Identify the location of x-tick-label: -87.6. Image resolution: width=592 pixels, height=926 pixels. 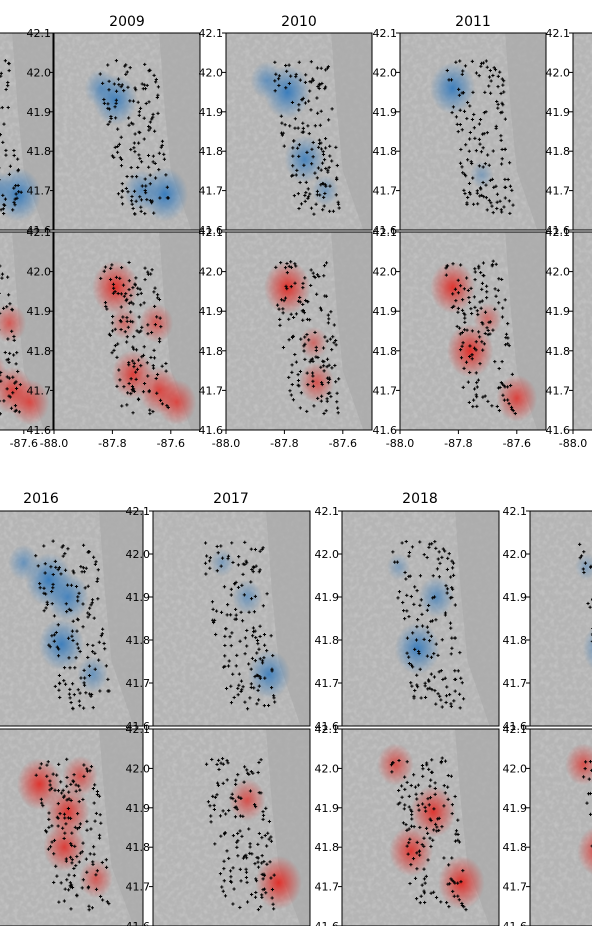
(24, 443).